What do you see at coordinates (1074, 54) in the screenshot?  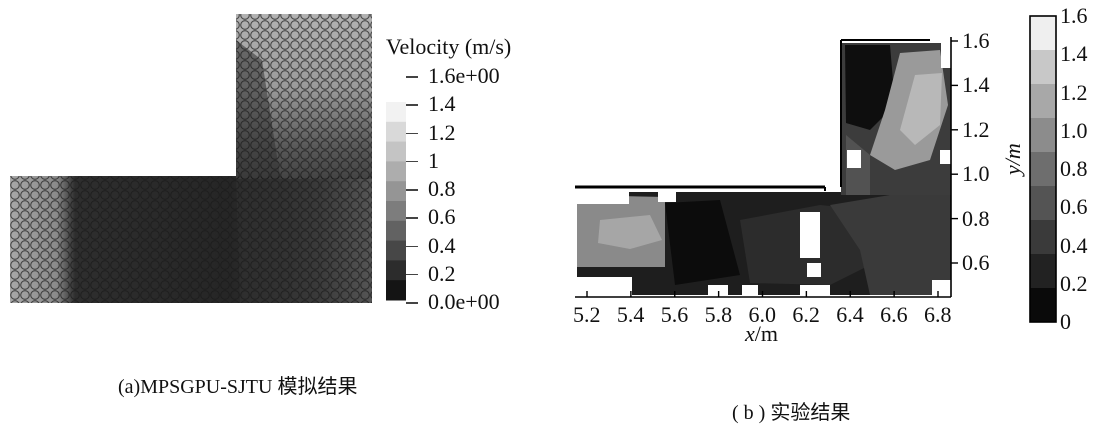 I see `colorbar-label-1: 1.4` at bounding box center [1074, 54].